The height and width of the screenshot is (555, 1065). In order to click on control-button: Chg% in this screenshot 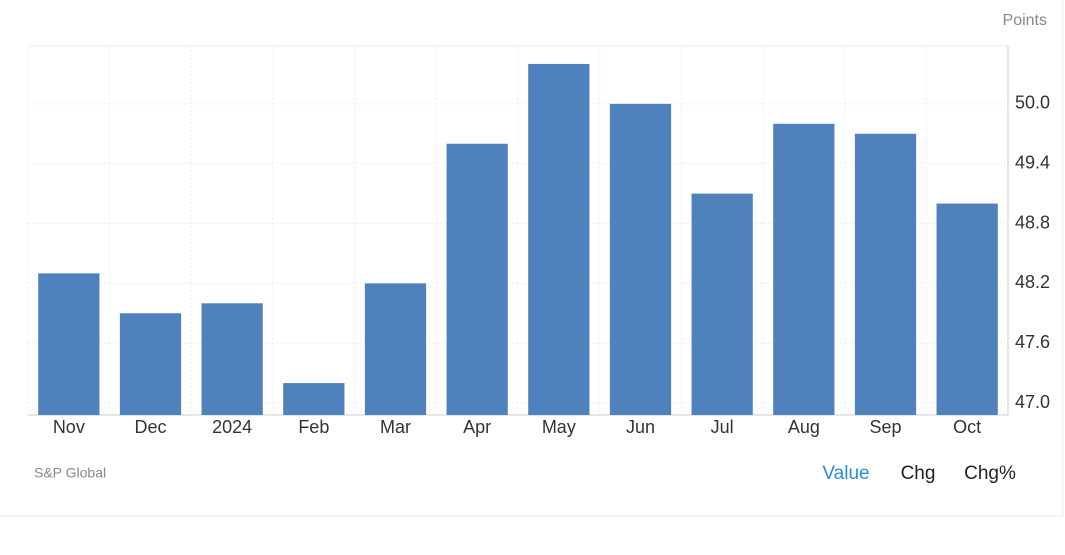, I will do `click(990, 473)`.